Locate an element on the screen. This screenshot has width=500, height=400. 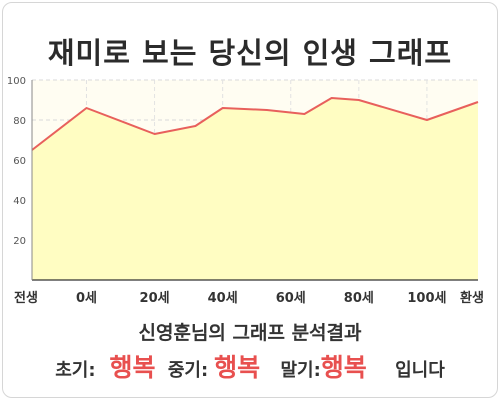
y-tick-label-2: 60 is located at coordinates (19, 161).